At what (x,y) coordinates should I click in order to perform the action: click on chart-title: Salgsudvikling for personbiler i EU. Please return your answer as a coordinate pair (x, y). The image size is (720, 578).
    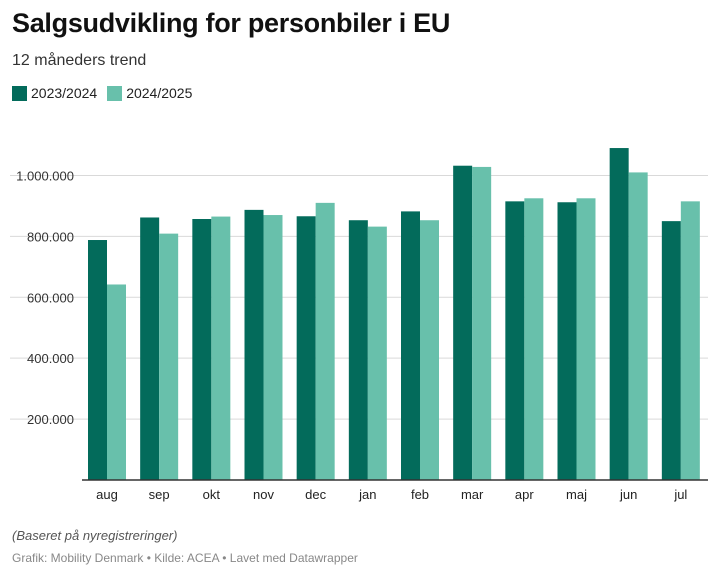
    Looking at the image, I should click on (231, 23).